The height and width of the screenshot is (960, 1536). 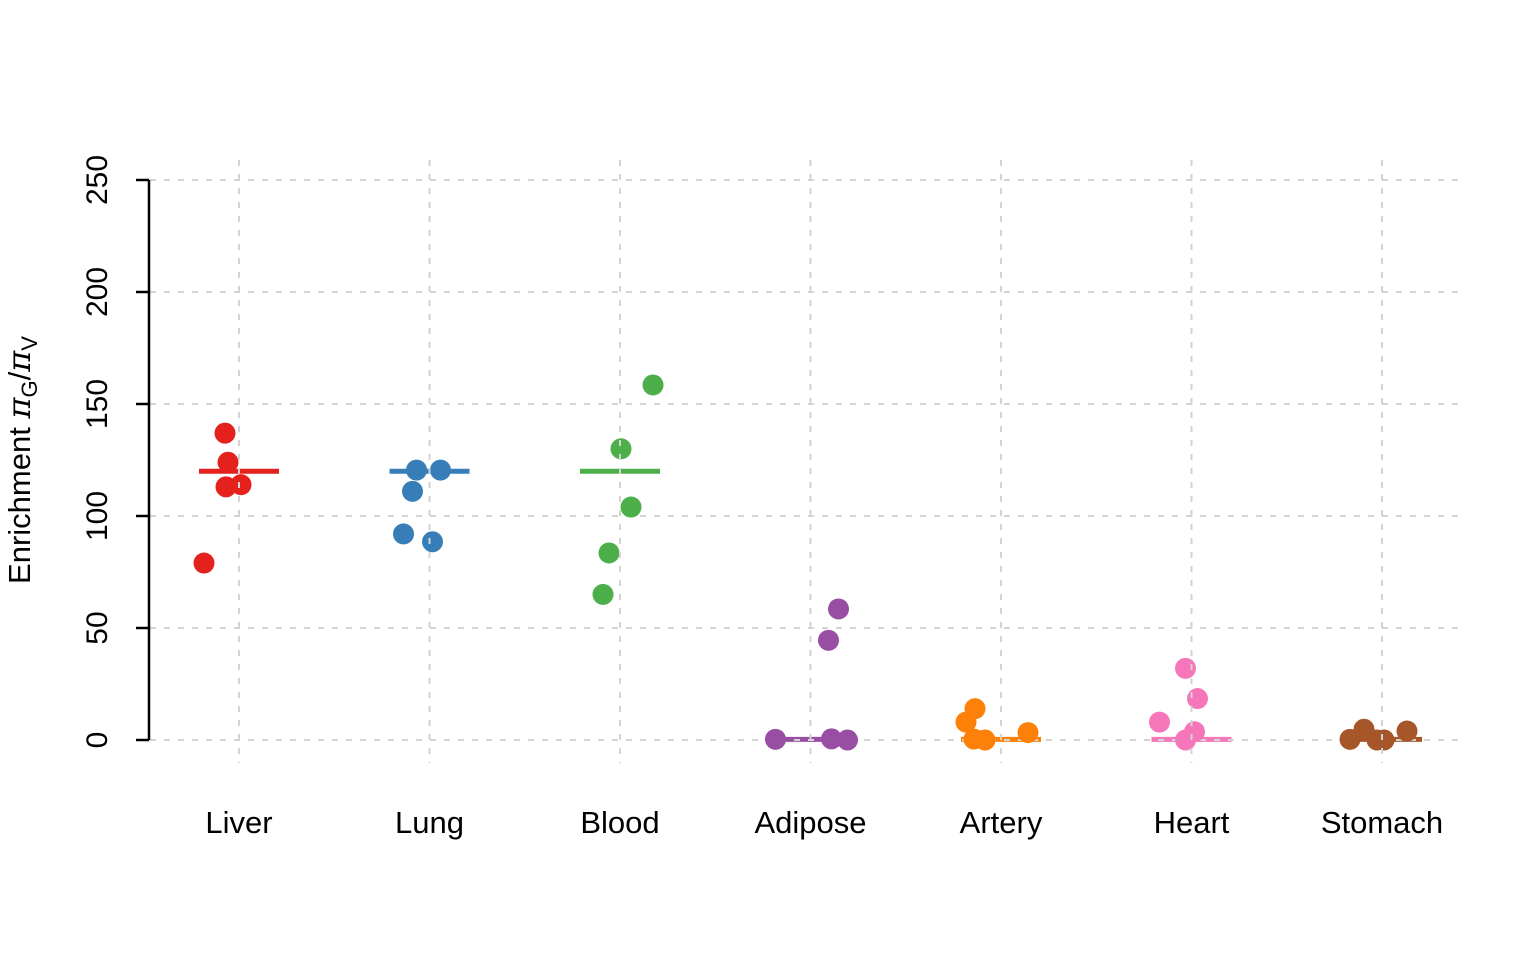 I want to click on category-label-artery: Artery, so click(x=1001, y=822).